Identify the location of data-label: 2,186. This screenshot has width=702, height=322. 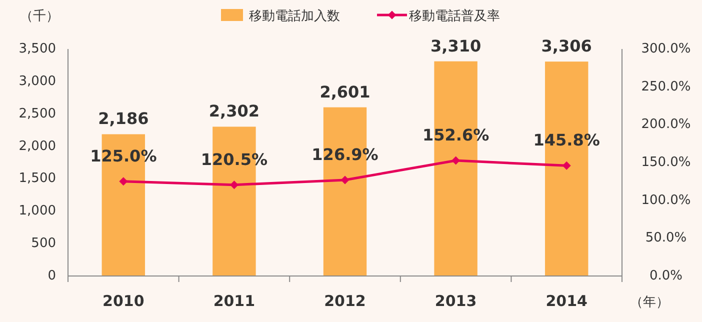
(123, 118).